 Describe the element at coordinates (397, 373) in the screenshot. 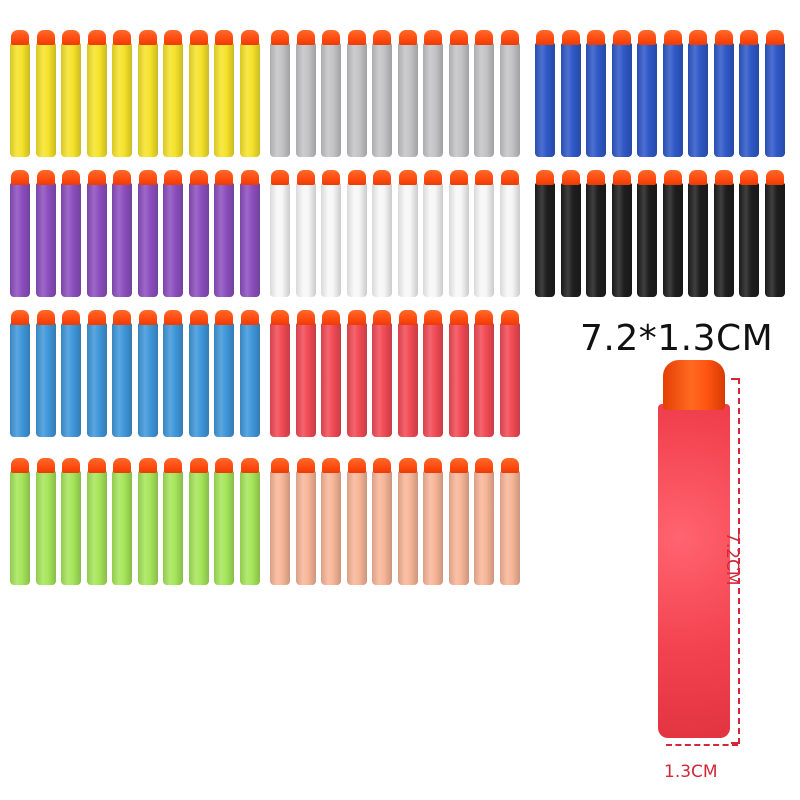

I see `dart-group-red` at that location.